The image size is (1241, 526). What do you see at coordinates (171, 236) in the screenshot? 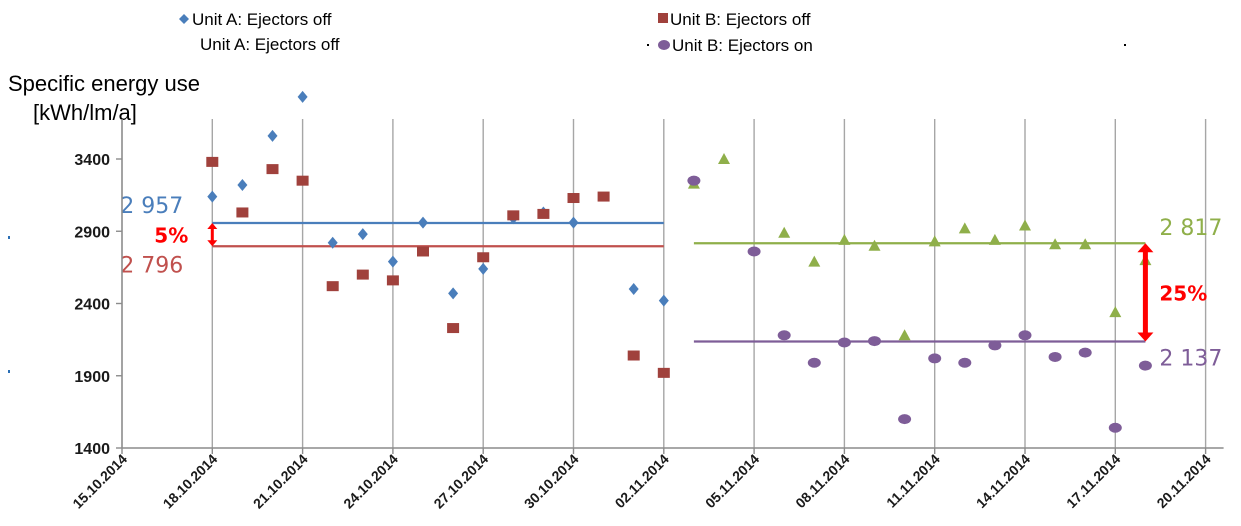
I see `annotation-label: 5%` at bounding box center [171, 236].